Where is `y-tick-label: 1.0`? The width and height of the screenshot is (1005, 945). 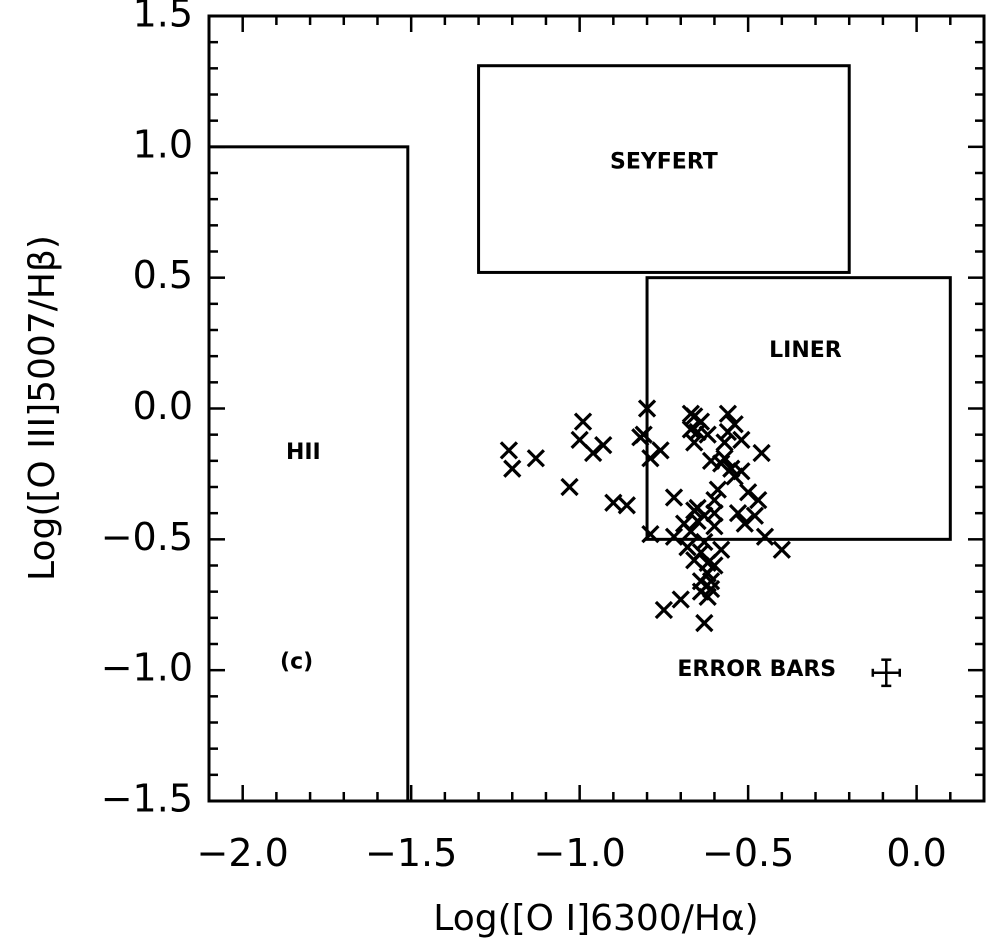 y-tick-label: 1.0 is located at coordinates (163, 144).